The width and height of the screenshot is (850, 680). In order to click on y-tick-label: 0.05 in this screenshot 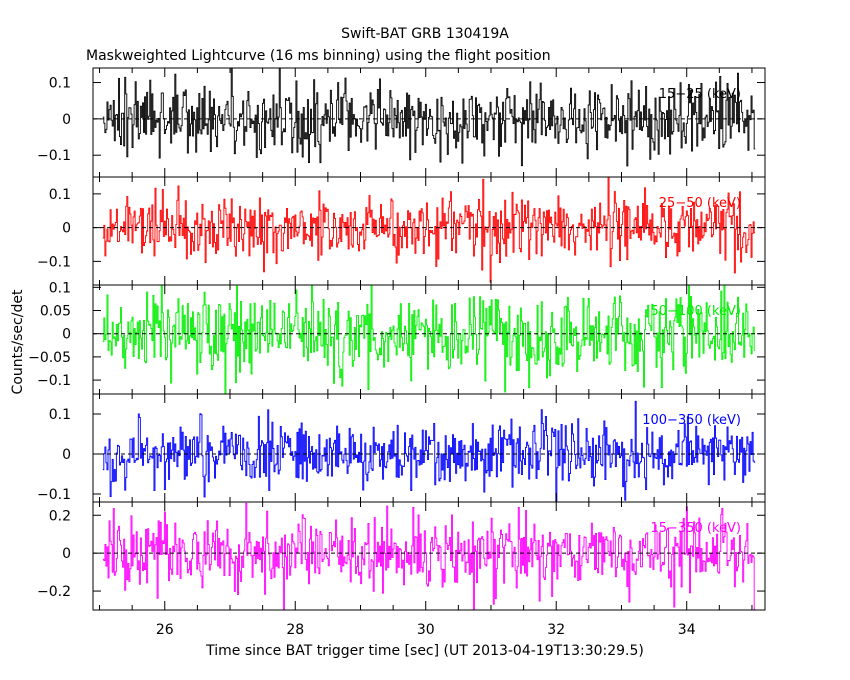, I will do `click(55, 312)`.